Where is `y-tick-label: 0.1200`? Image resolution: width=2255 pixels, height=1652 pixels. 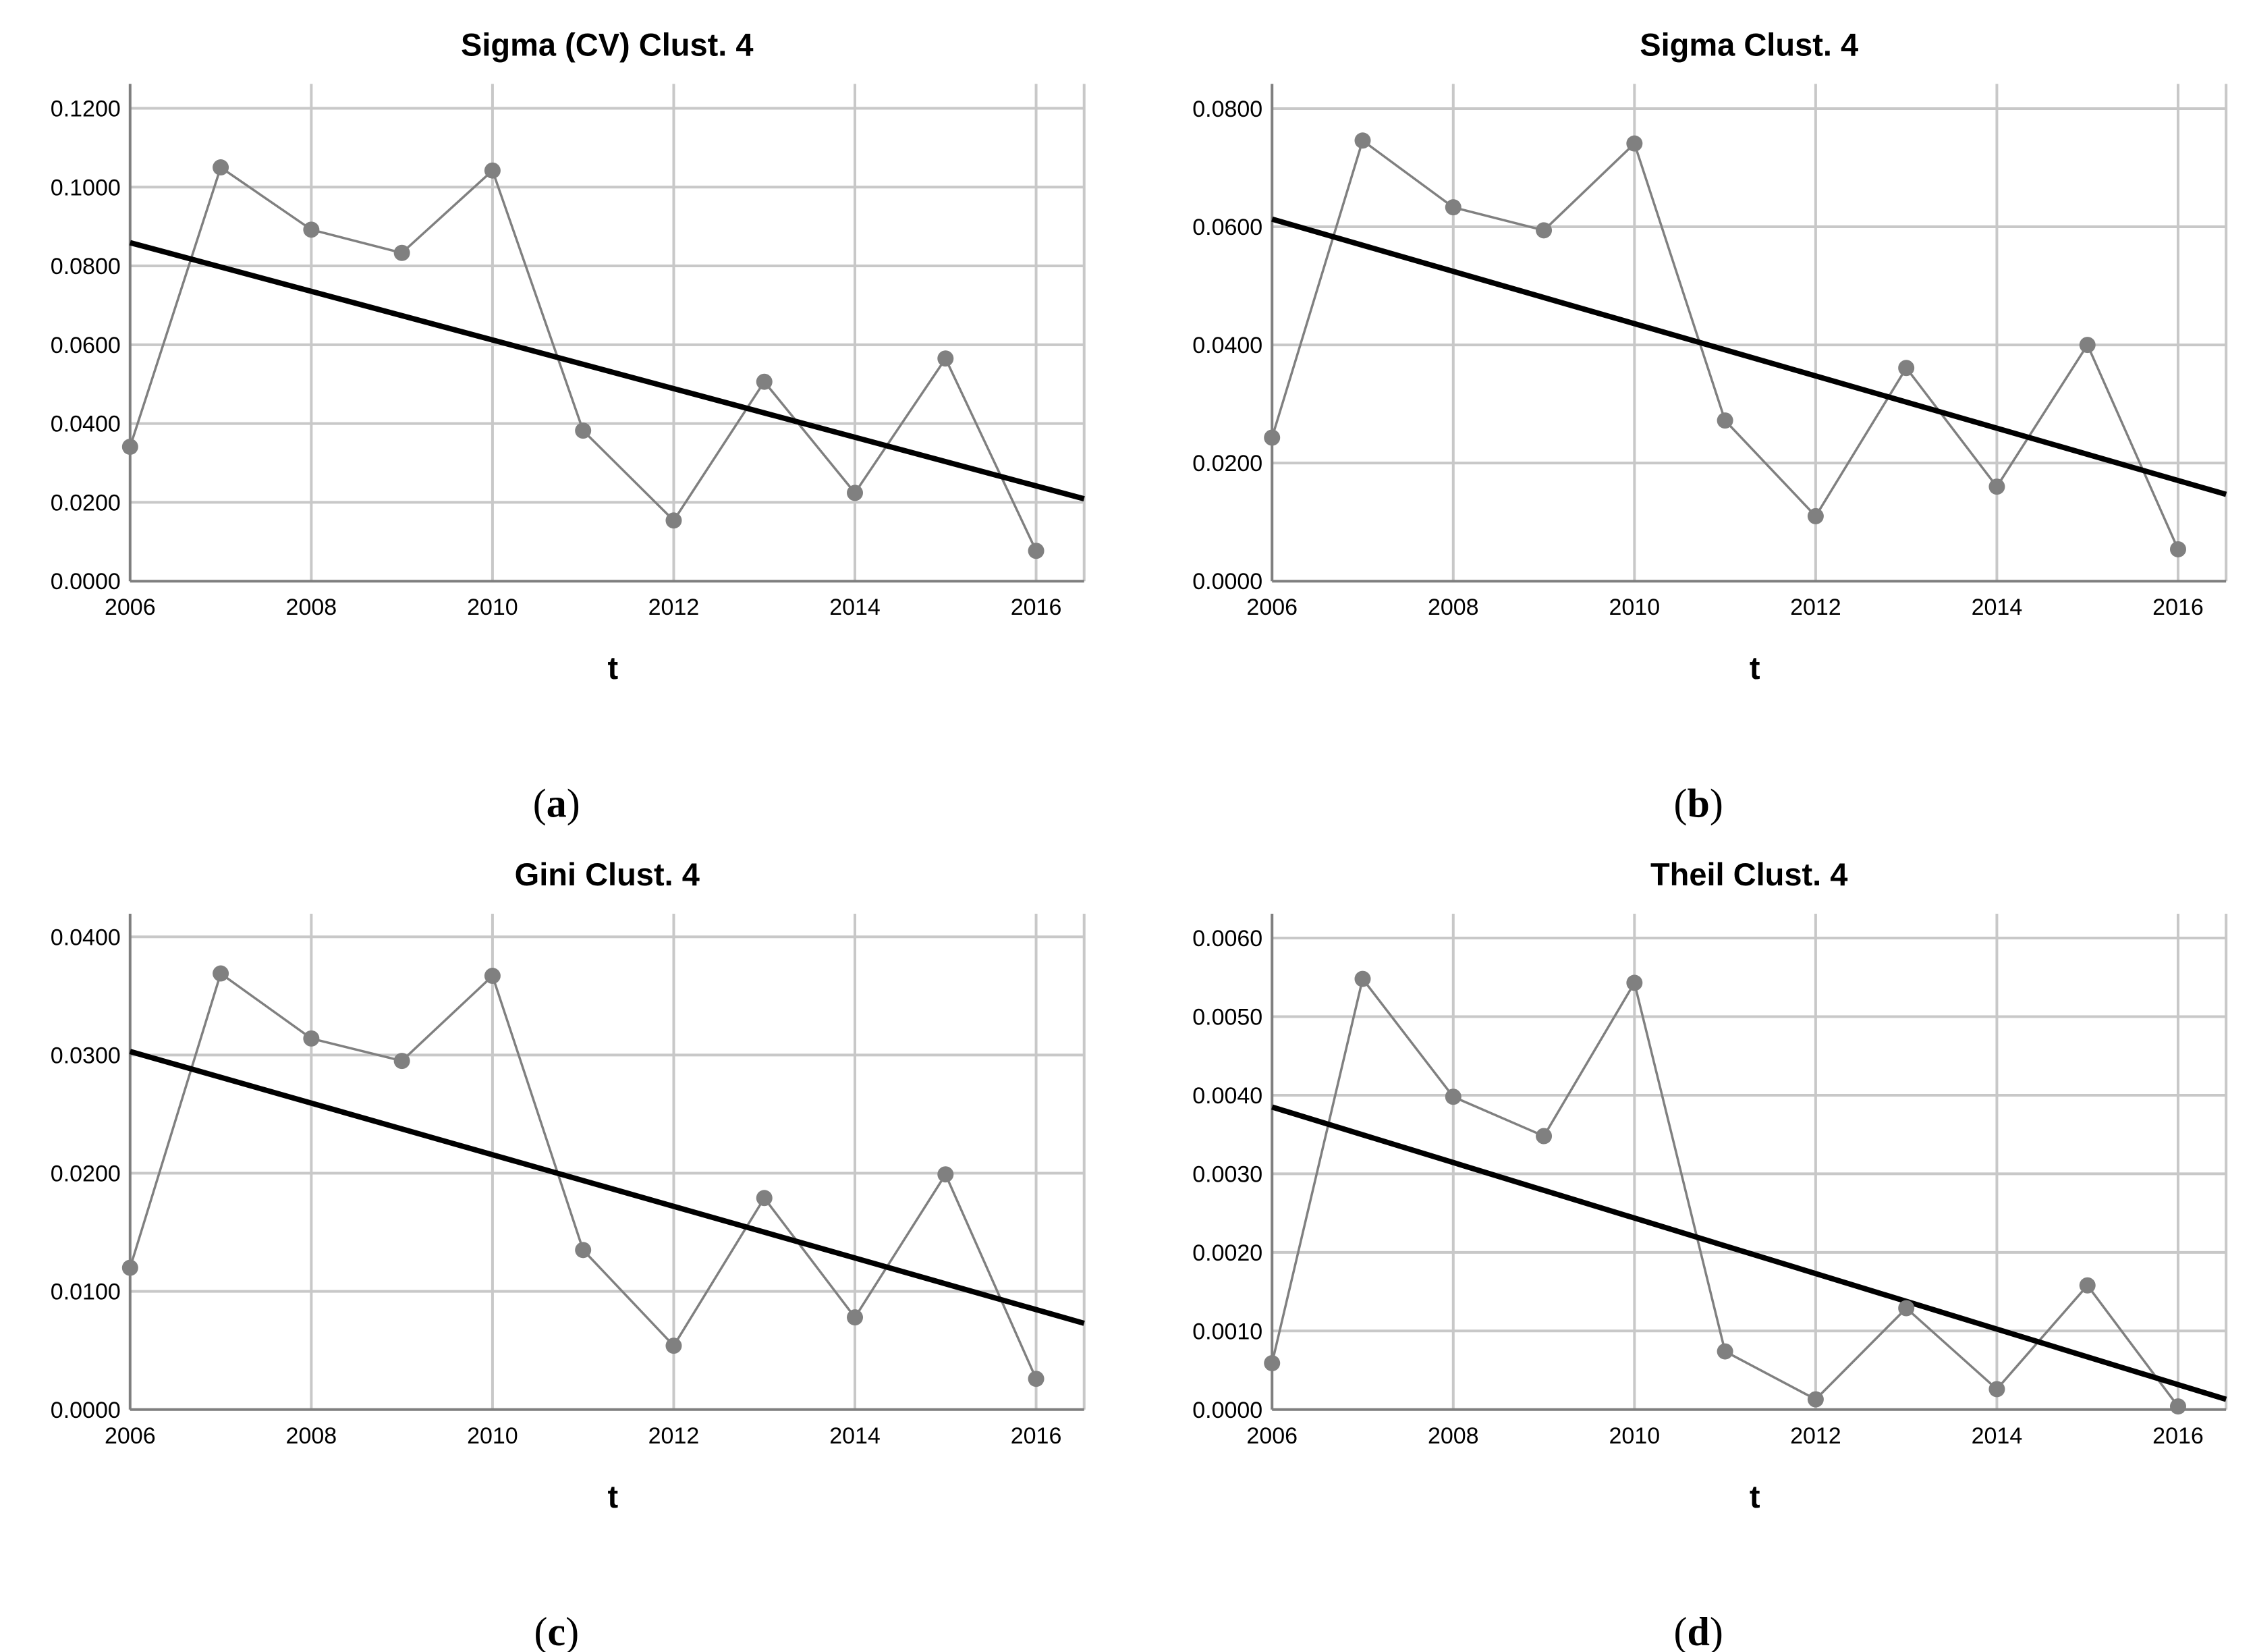
y-tick-label: 0.1200 is located at coordinates (86, 108).